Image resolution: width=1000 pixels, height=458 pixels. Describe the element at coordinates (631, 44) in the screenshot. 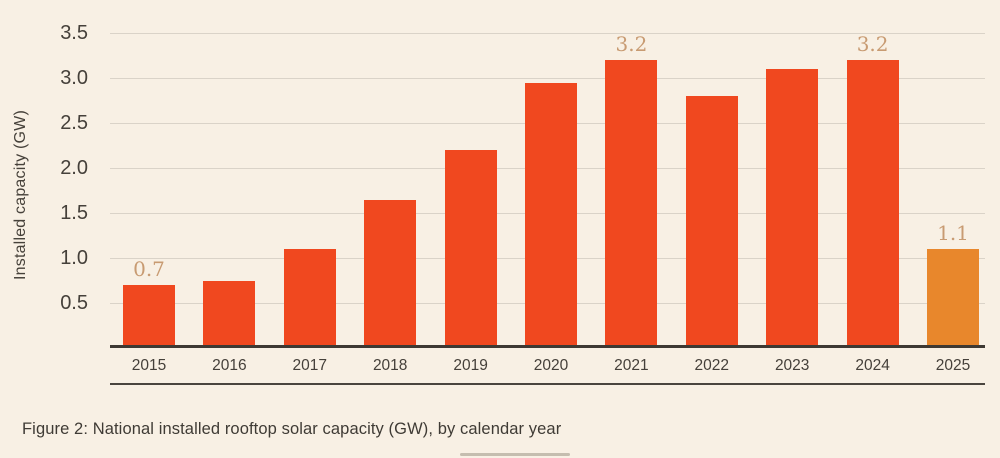

I see `bar-value-label-2021: 3.2` at that location.